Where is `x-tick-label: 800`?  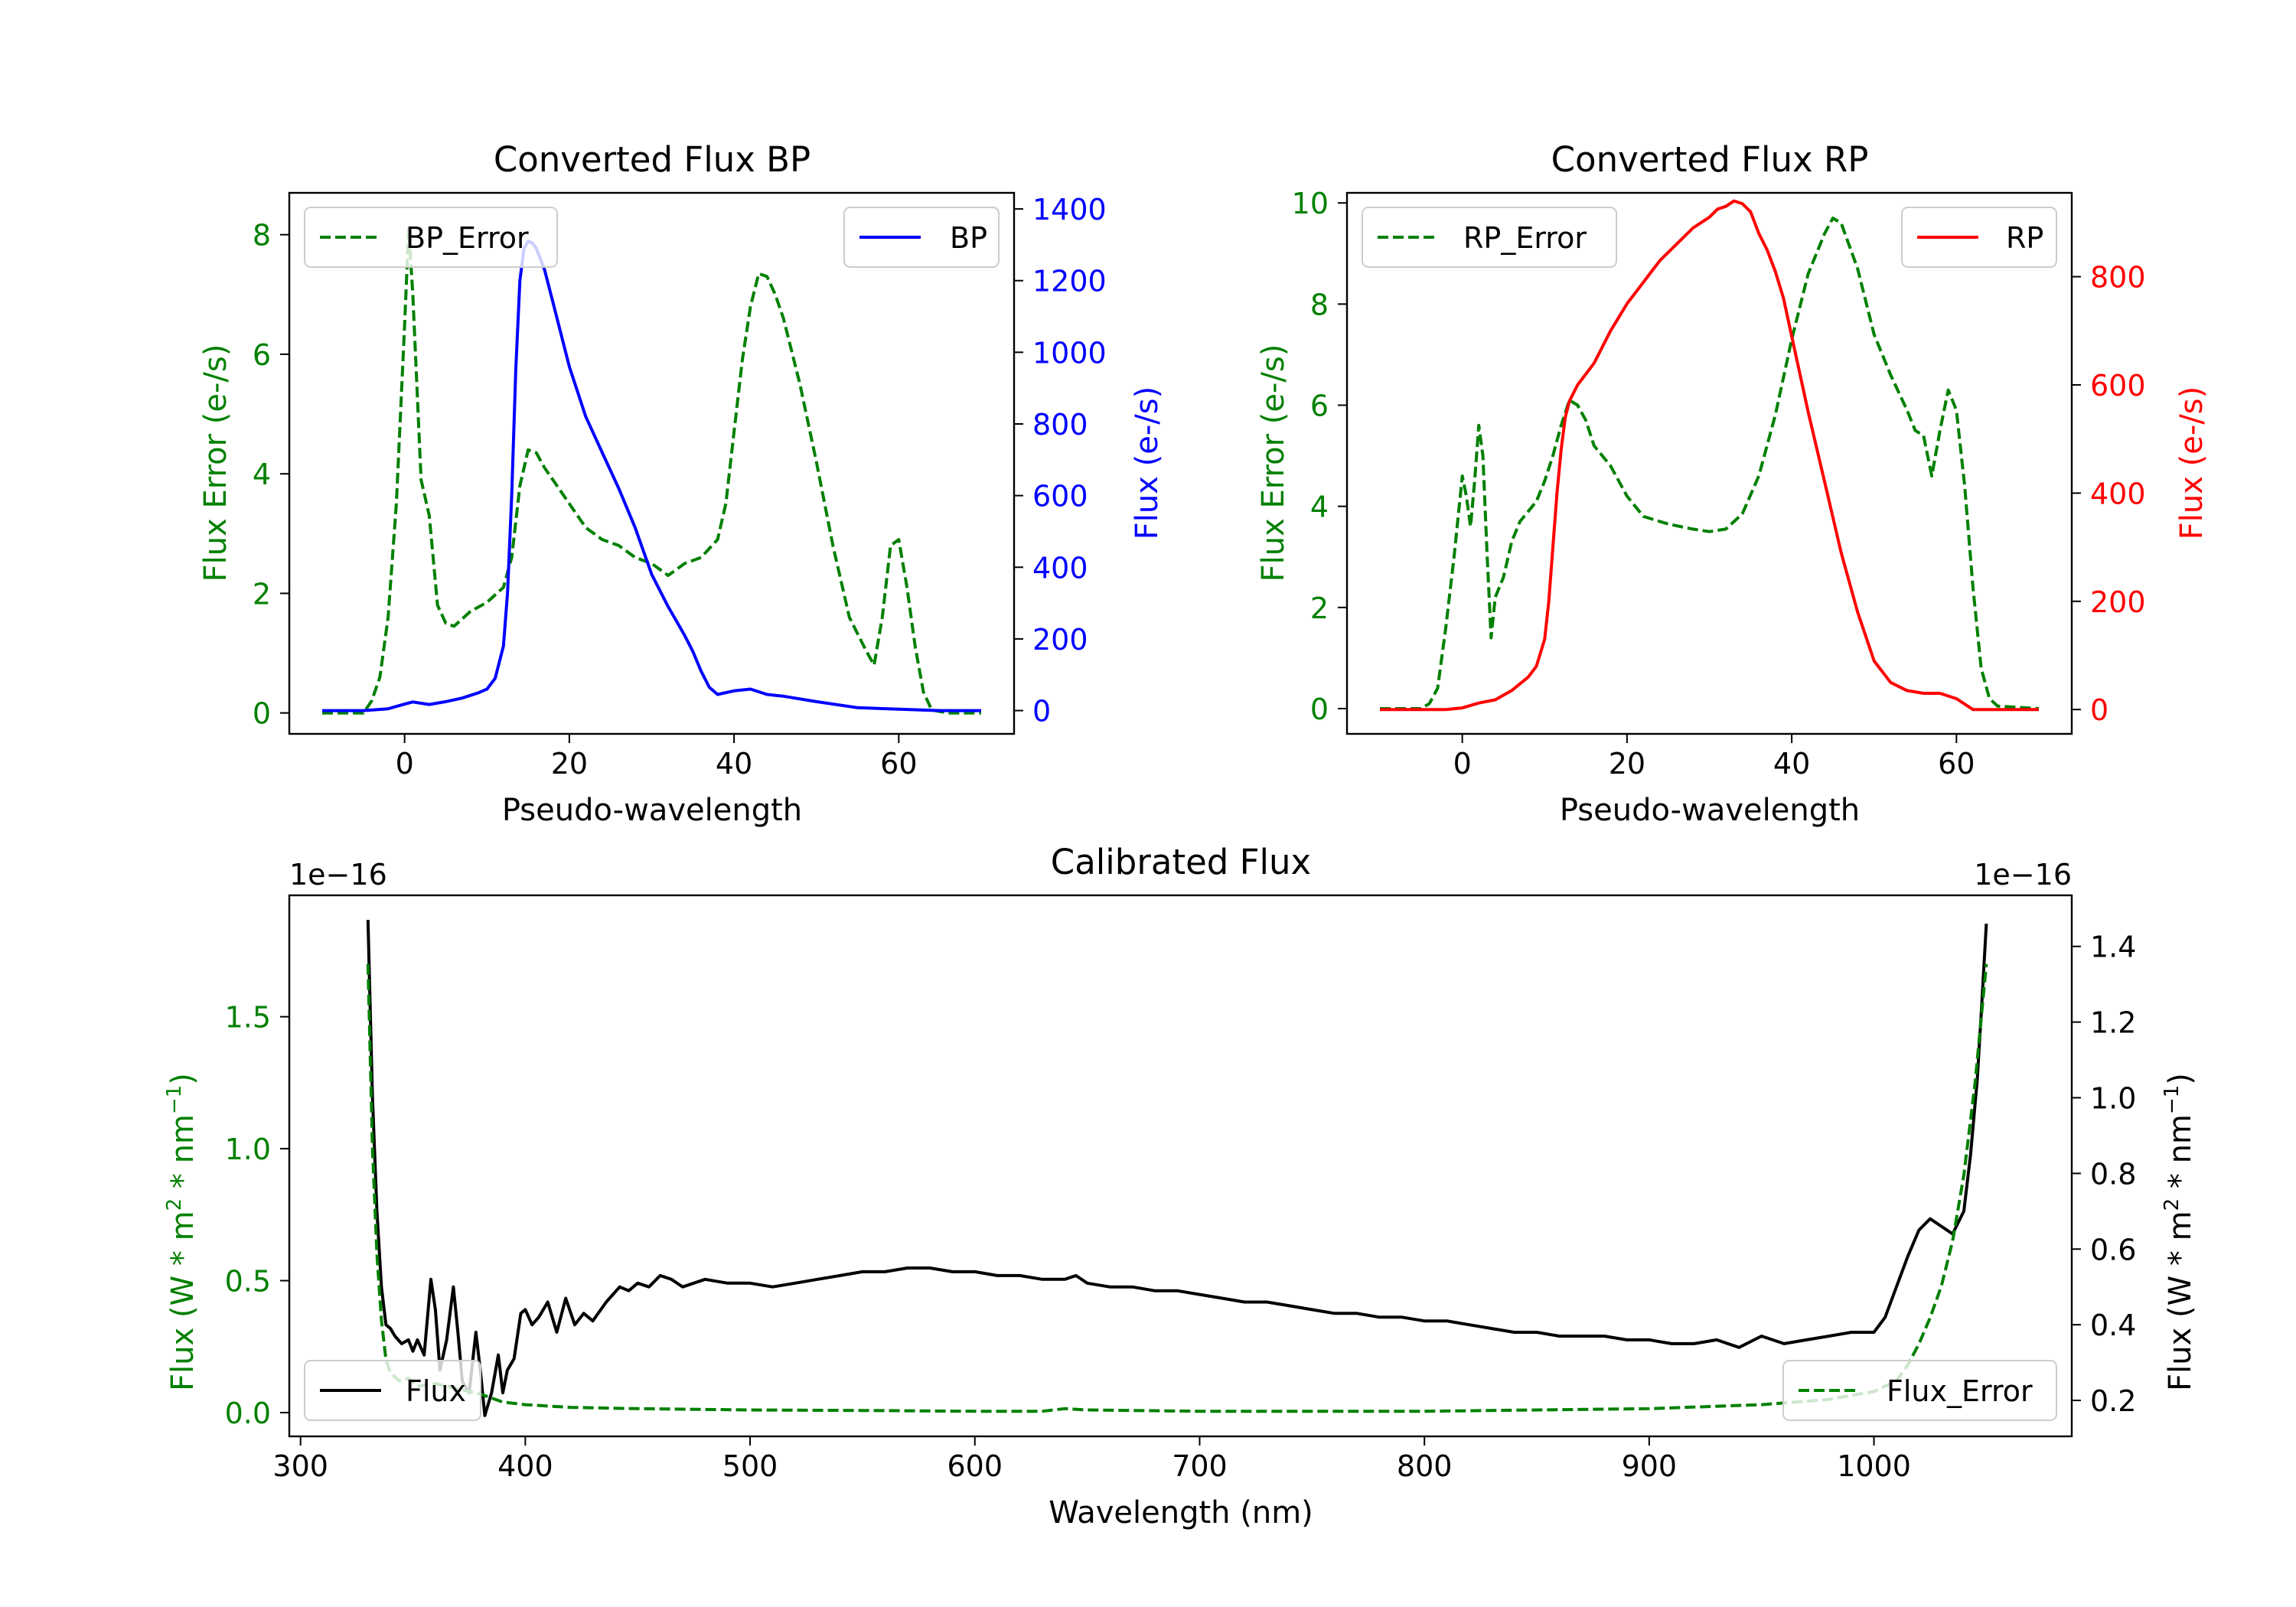 x-tick-label: 800 is located at coordinates (1425, 1466).